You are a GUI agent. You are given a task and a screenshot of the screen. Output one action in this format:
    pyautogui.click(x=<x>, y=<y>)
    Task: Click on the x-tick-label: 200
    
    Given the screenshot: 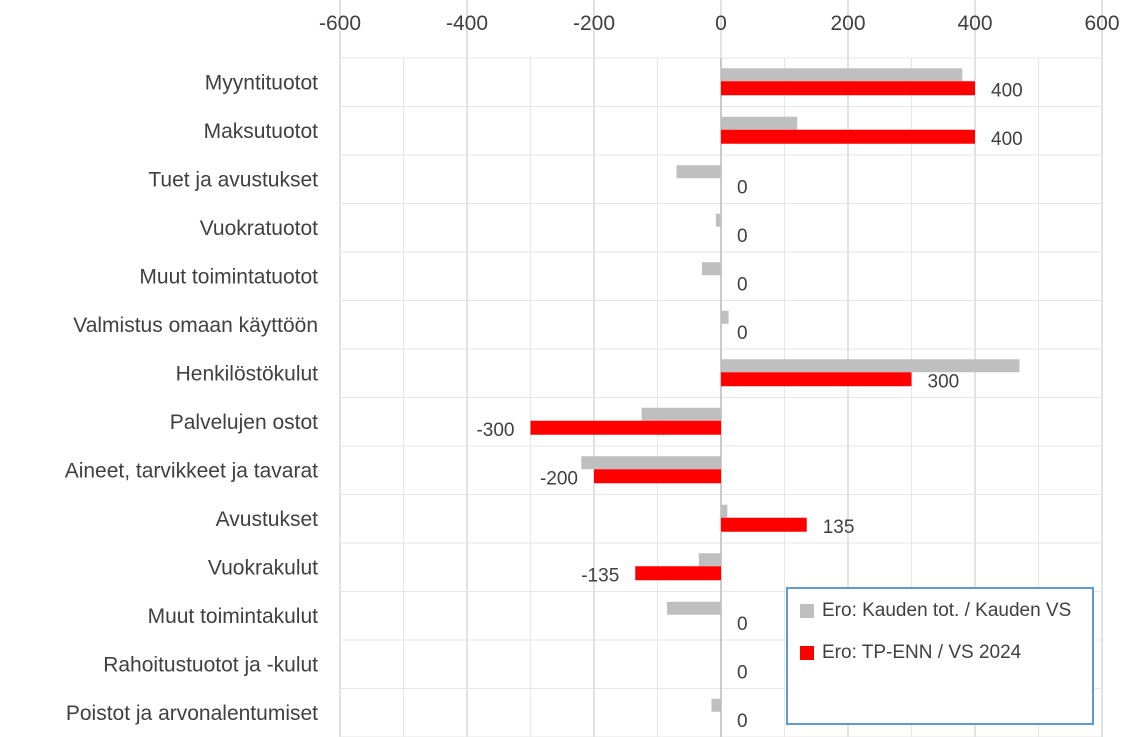 What is the action you would take?
    pyautogui.click(x=847, y=23)
    